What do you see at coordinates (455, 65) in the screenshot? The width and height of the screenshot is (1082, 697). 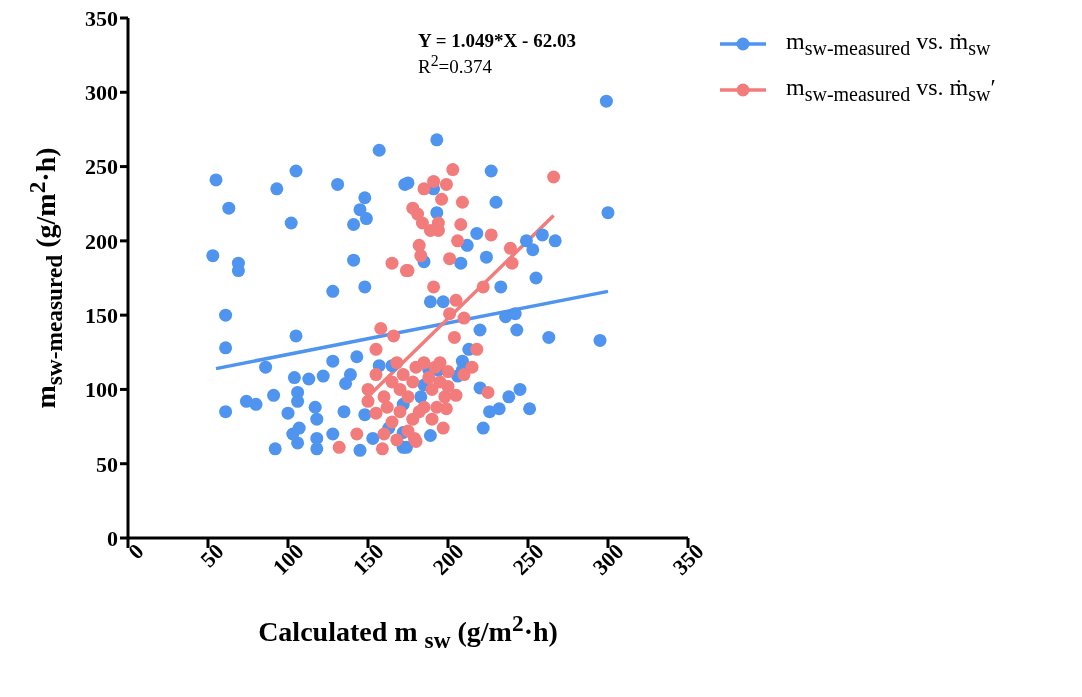 I see `annotation: R$^{2}$=0.374` at bounding box center [455, 65].